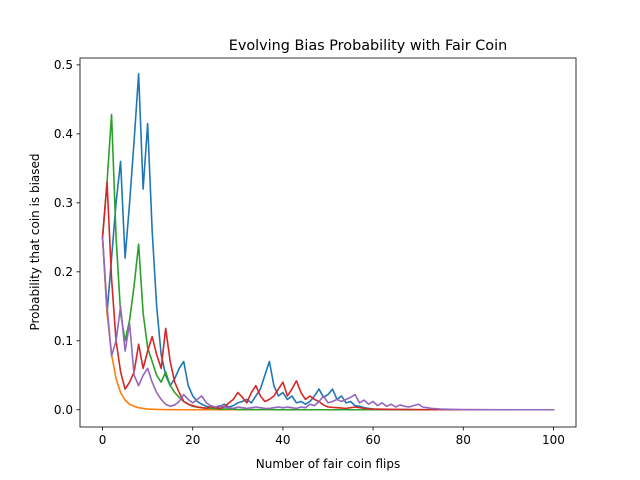  I want to click on y-tick-label: 0.0, so click(63, 410).